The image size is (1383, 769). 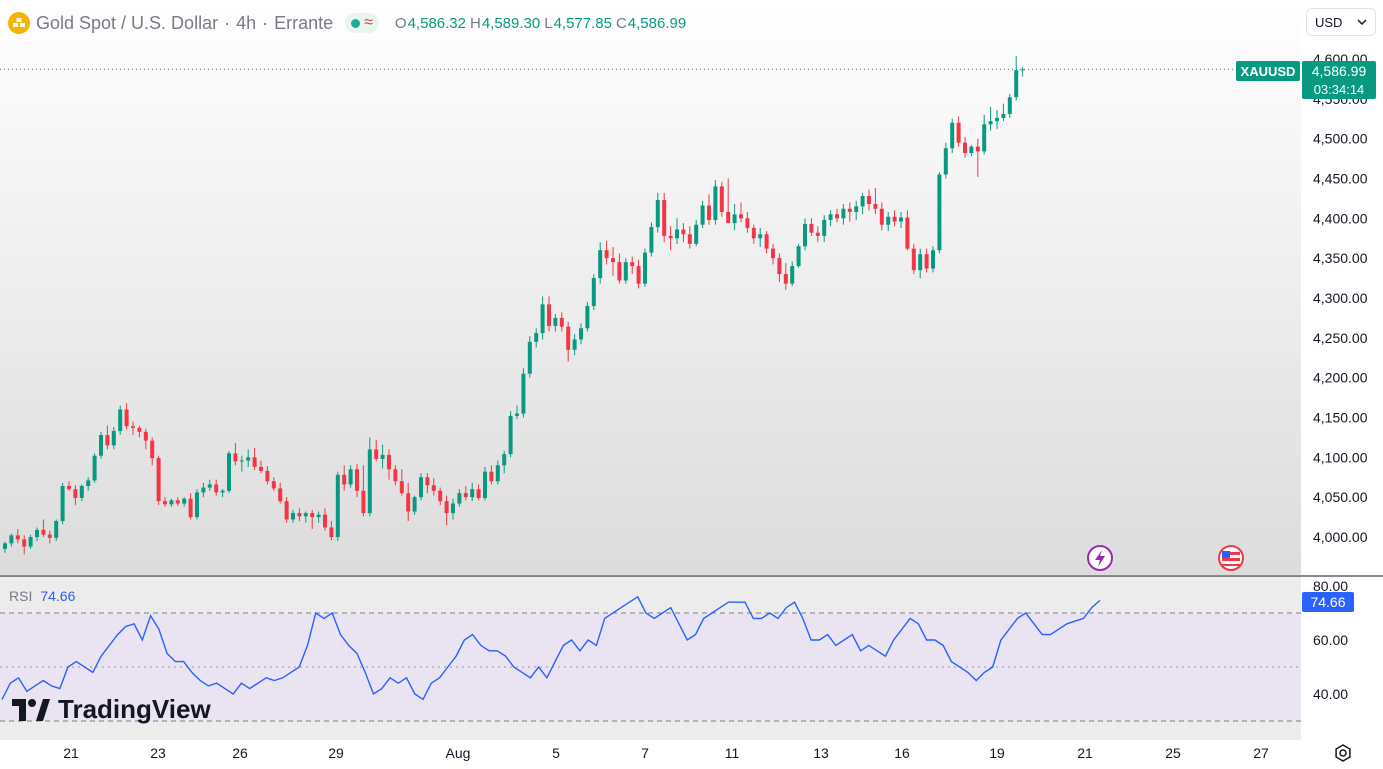 What do you see at coordinates (1343, 753) in the screenshot?
I see `settings-gear-icon` at bounding box center [1343, 753].